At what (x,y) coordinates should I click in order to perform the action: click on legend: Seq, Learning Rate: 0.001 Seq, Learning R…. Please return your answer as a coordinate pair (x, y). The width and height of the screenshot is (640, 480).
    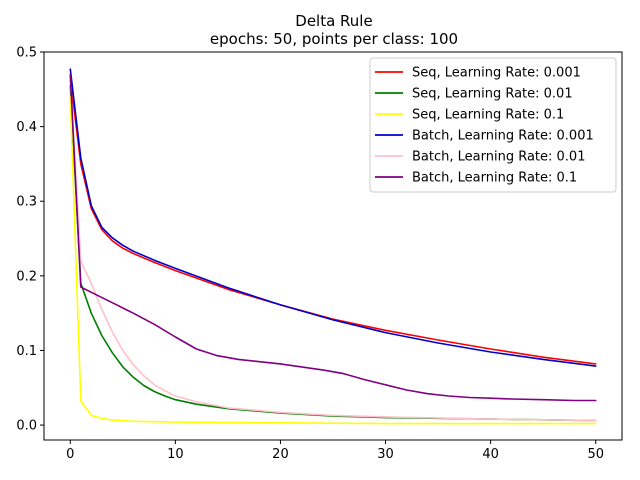
    Looking at the image, I should click on (493, 125).